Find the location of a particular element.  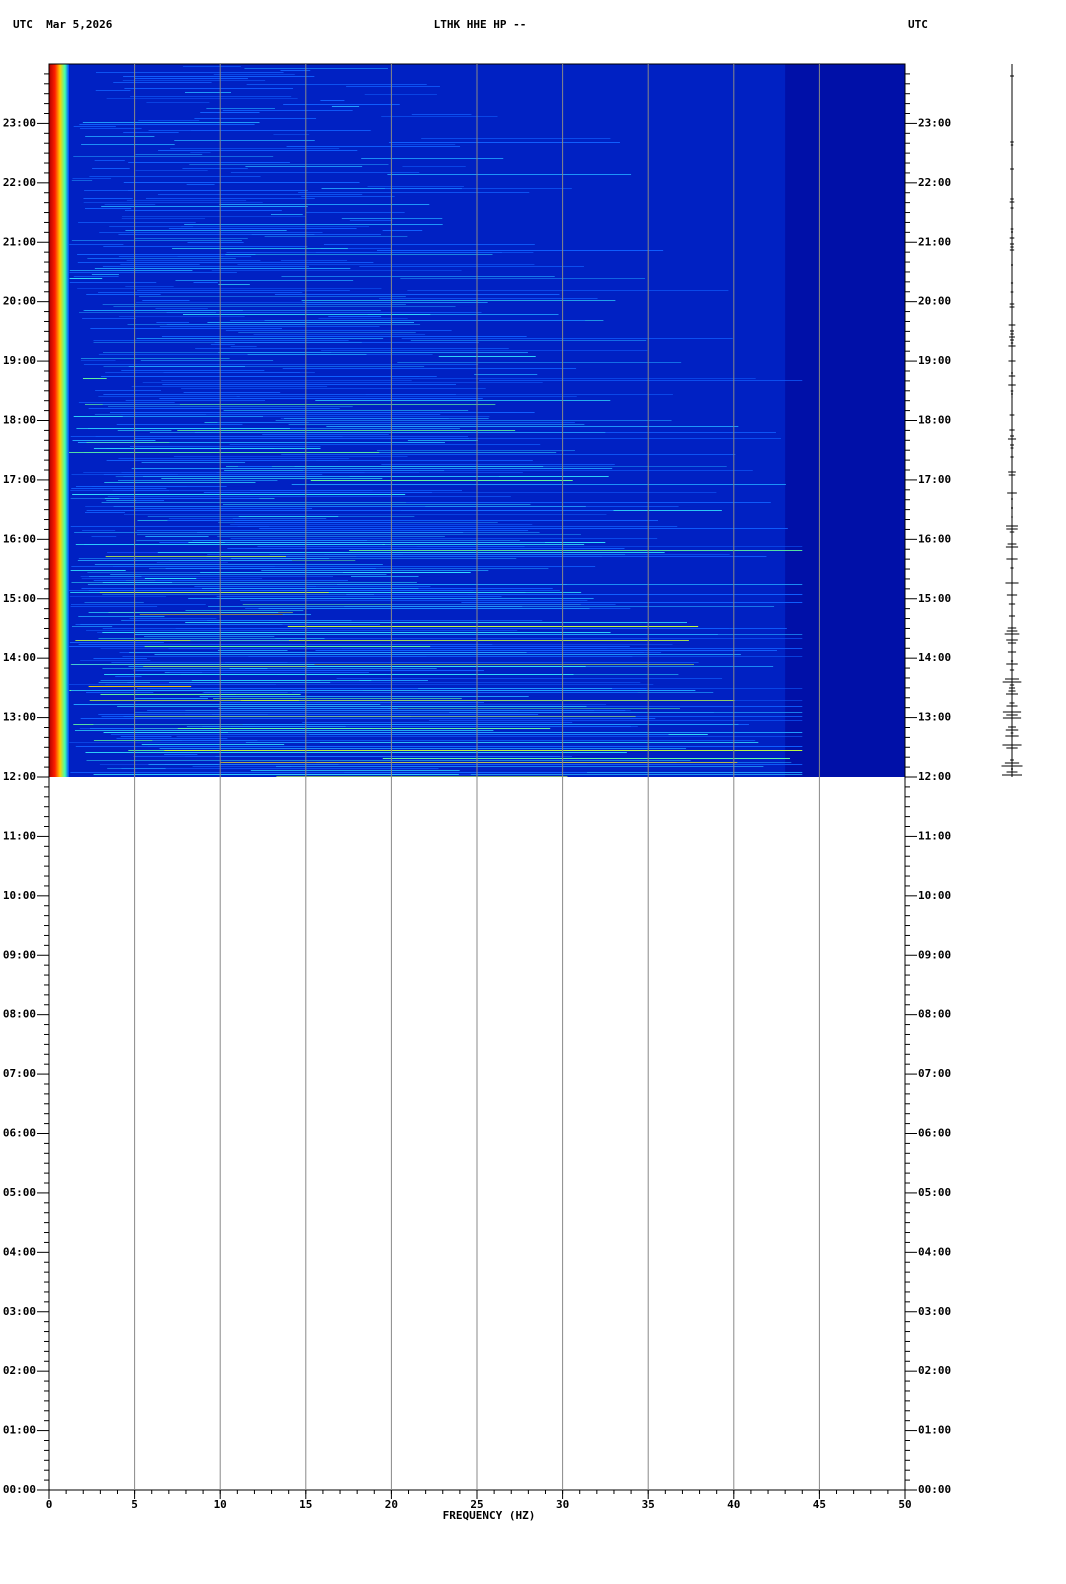

x-tick-label: 0 is located at coordinates (49, 1504).